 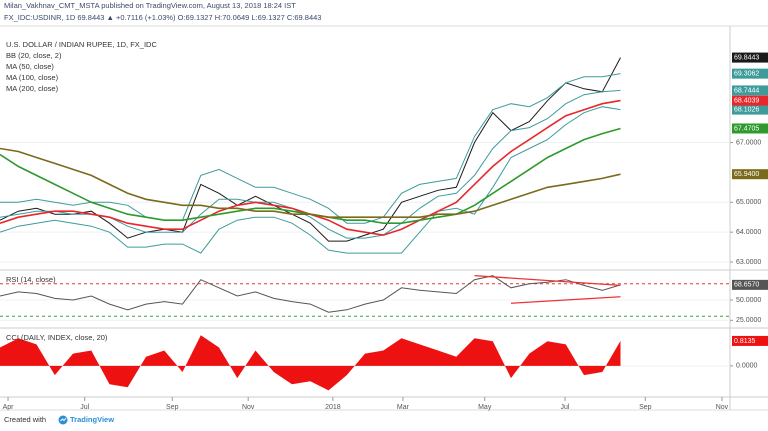 I want to click on footer-created: Created with, so click(x=25, y=419).